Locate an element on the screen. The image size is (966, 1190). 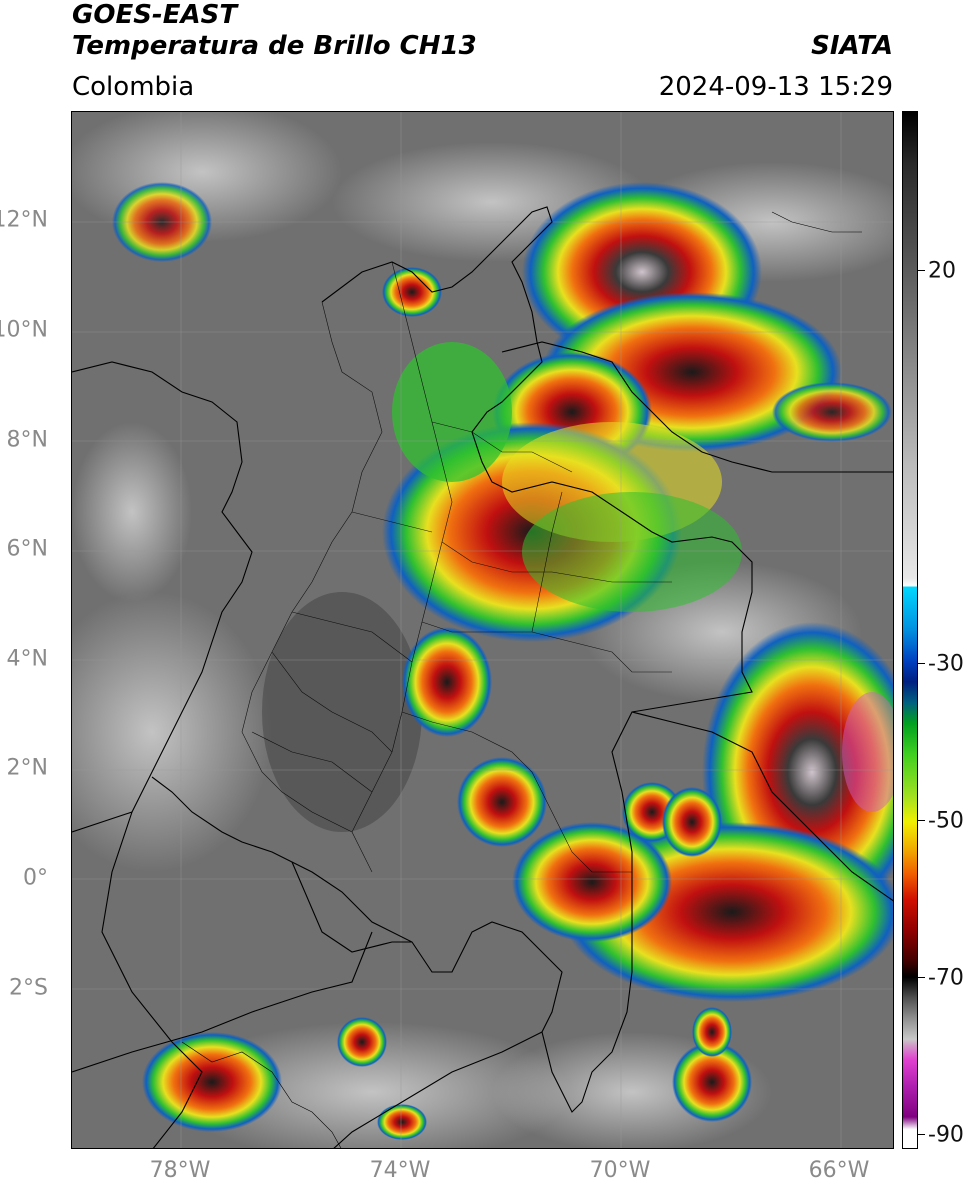
lat-label-10n: 10°N is located at coordinates (24, 330).